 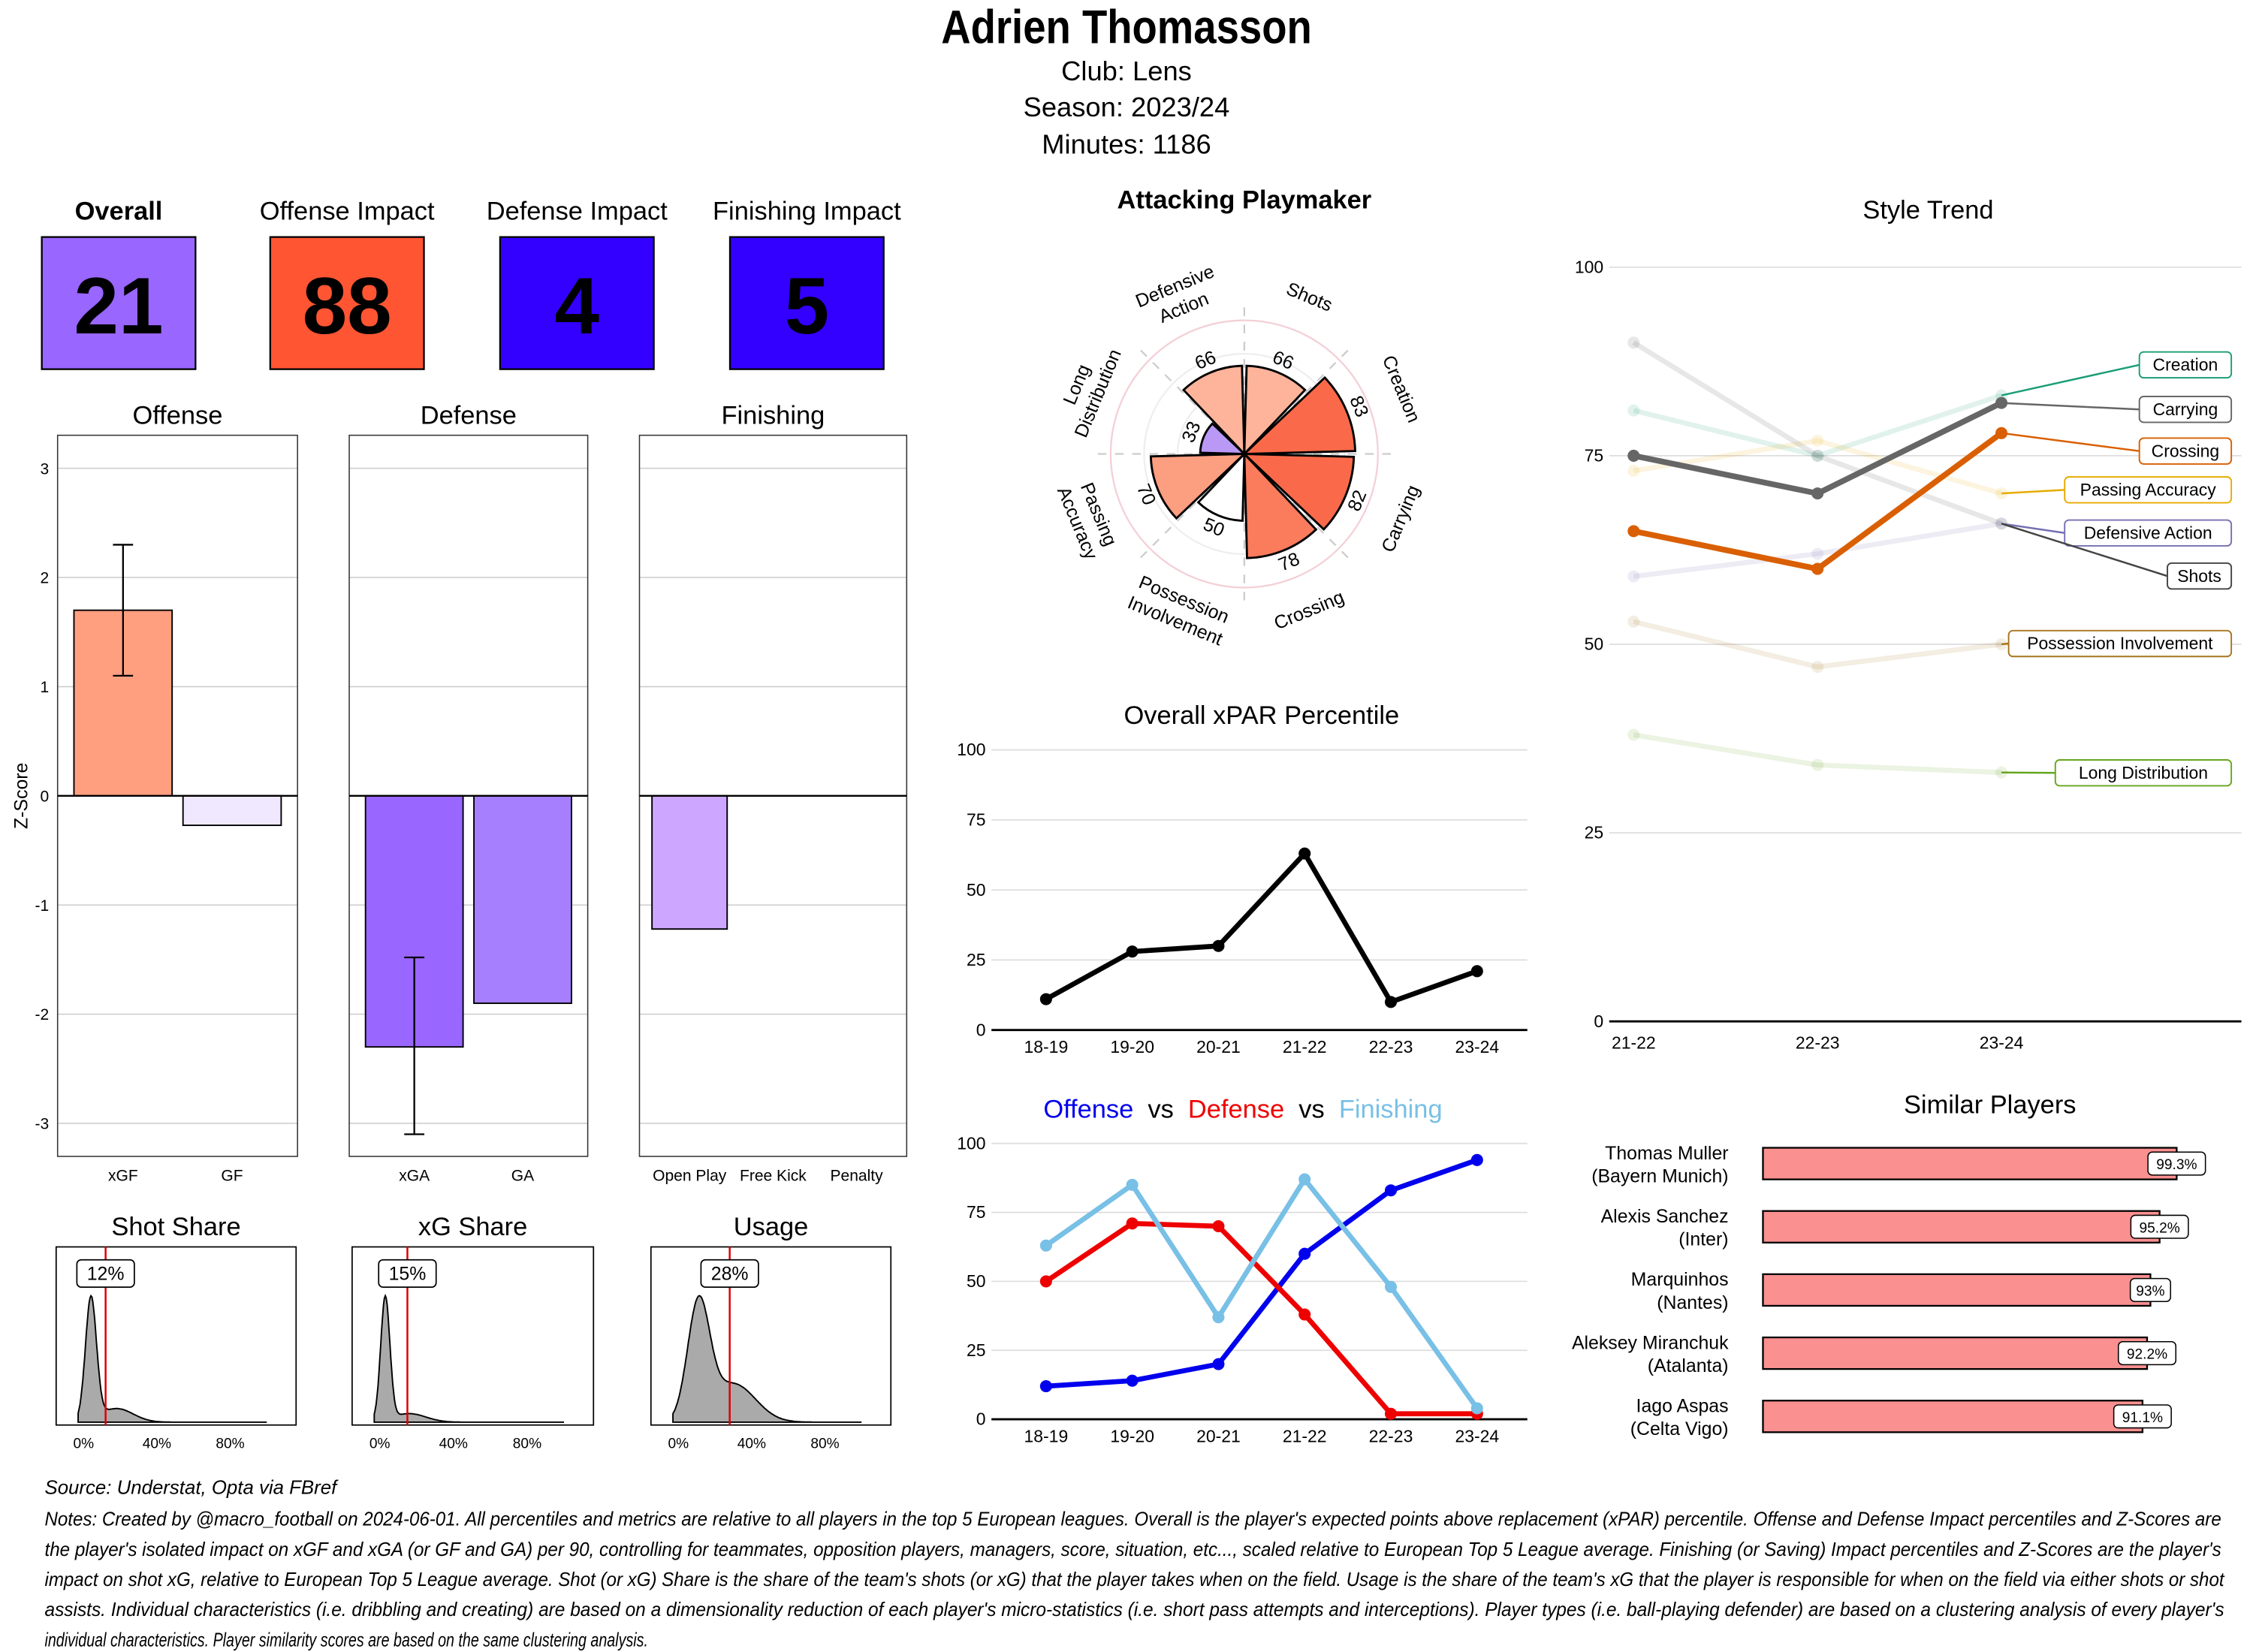 What do you see at coordinates (2120, 643) in the screenshot?
I see `series-label: Possession Involvement` at bounding box center [2120, 643].